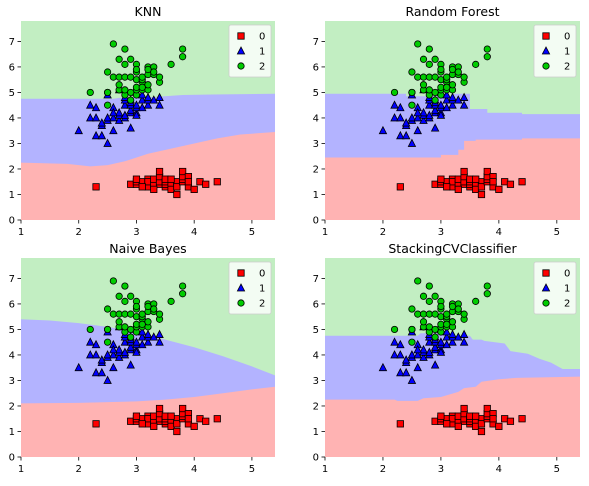 The height and width of the screenshot is (486, 589). Describe the element at coordinates (21, 232) in the screenshot. I see `x-tick-label: 1` at that location.